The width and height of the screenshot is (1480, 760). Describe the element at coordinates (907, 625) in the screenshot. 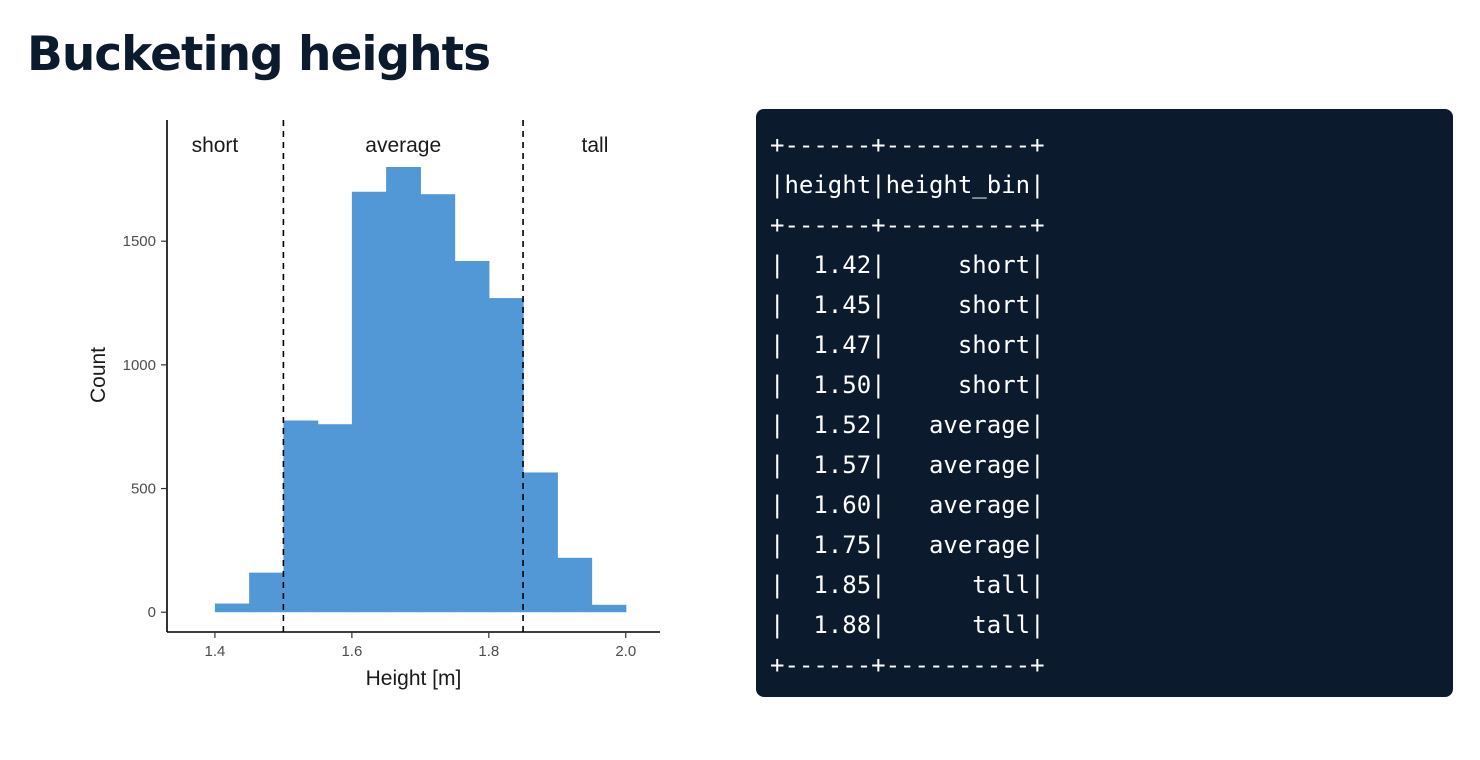

I see `table-row-line: | 1.88| tall|` at that location.